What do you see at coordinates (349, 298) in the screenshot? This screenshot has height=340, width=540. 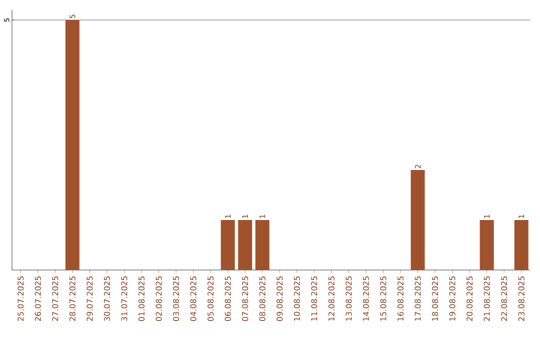 I see `x-tick-label: 13.08.2025` at bounding box center [349, 298].